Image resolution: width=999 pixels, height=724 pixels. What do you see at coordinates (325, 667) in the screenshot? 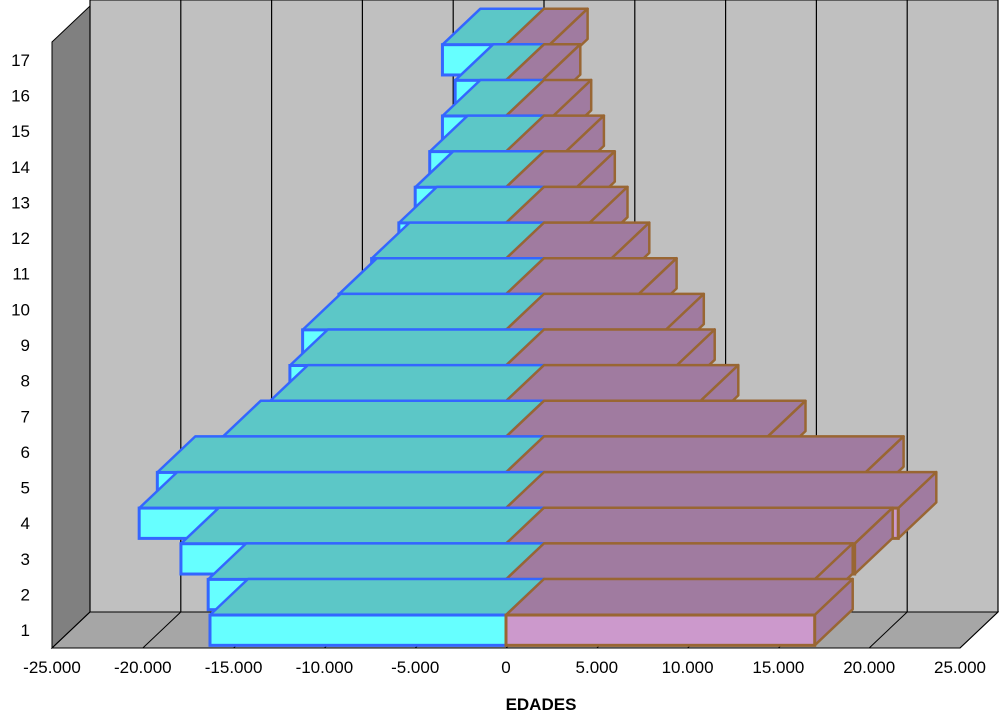
I see `x-tick-label: -10.000` at bounding box center [325, 667].